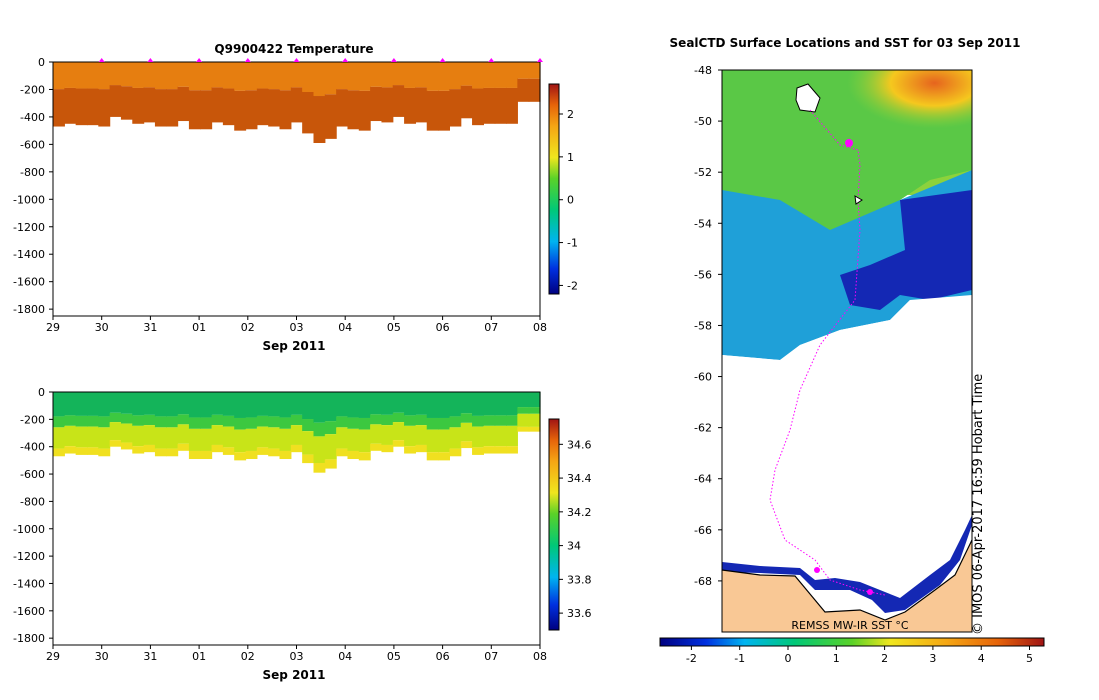 The width and height of the screenshot is (1099, 700). I want to click on colorbar-tick-label: 1, so click(570, 157).